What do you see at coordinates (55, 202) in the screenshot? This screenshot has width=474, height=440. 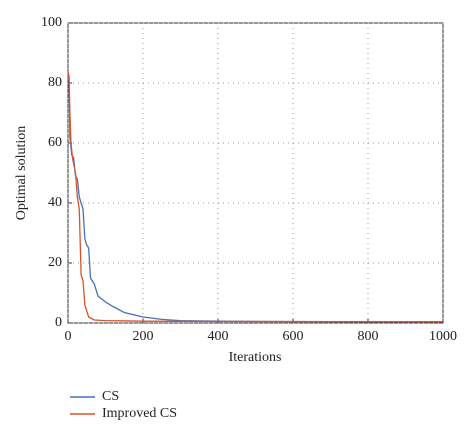 I see `y-tick-label: 40` at bounding box center [55, 202].